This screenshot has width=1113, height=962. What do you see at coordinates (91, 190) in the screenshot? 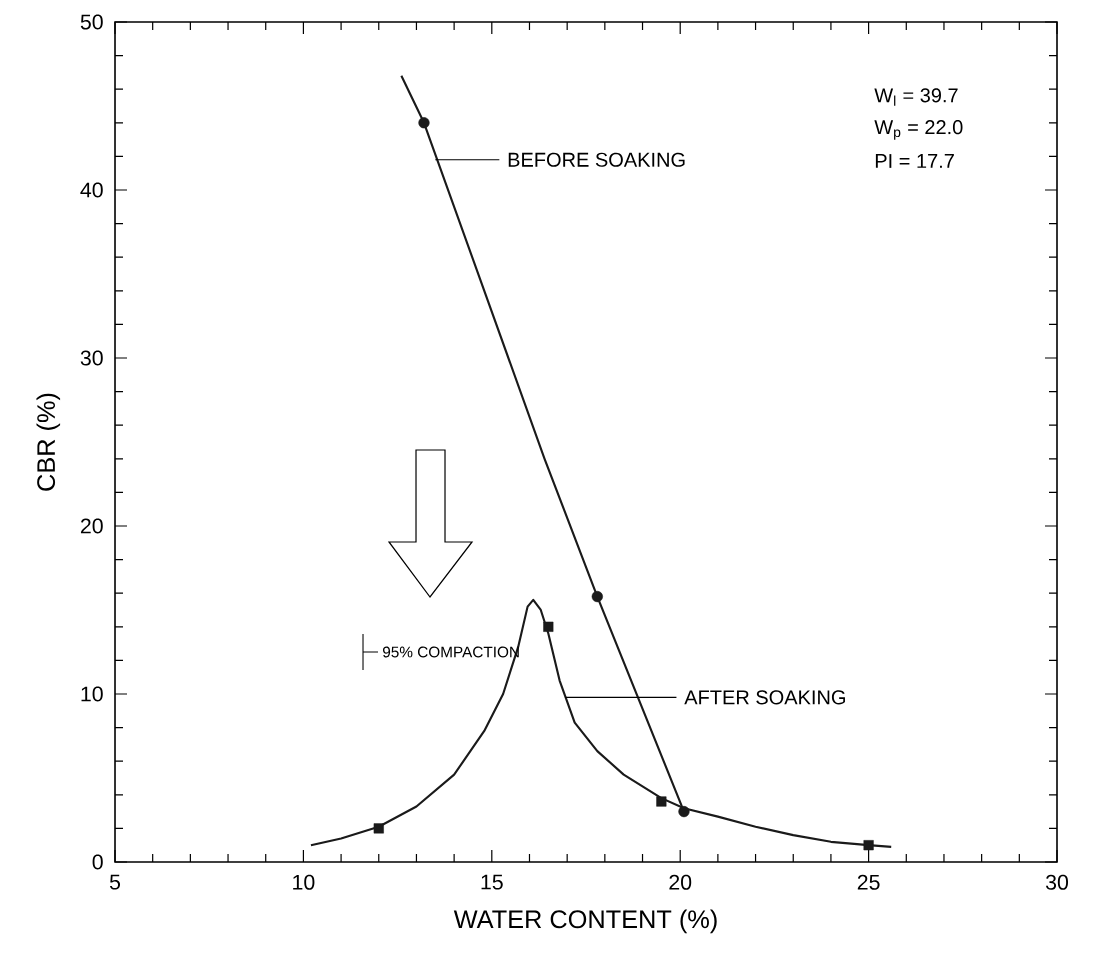
I see `y-tick-label: 40` at bounding box center [91, 190].